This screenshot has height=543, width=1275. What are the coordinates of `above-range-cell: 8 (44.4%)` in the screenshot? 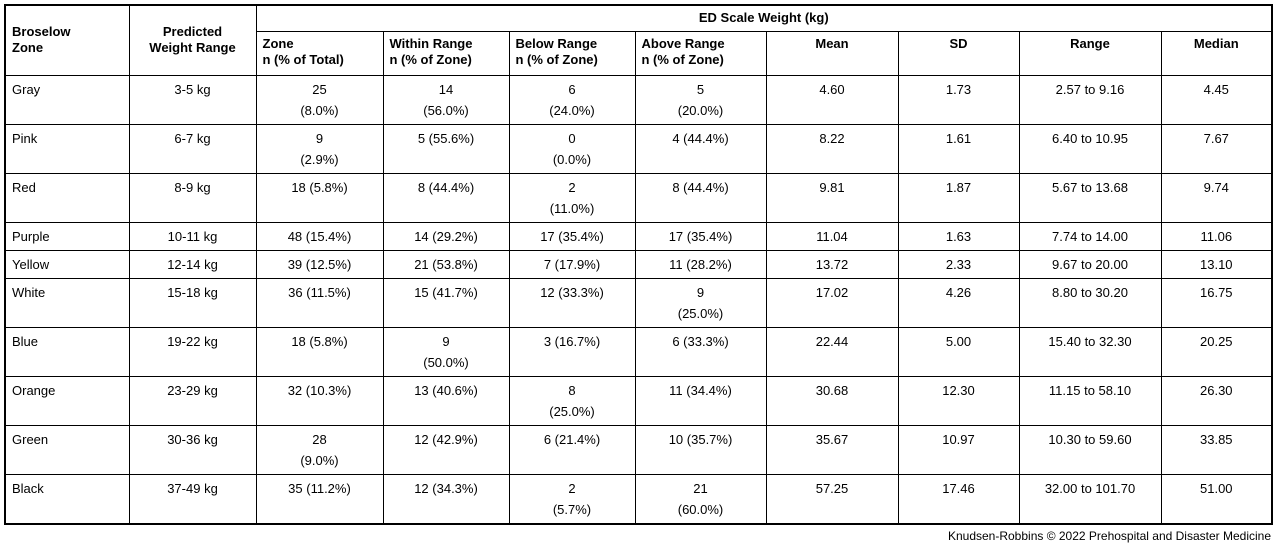 It's located at (700, 197).